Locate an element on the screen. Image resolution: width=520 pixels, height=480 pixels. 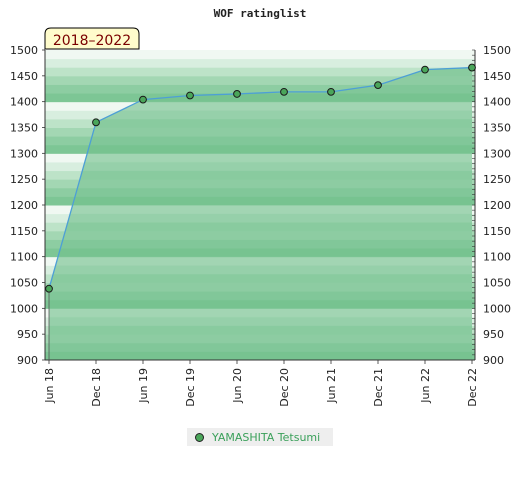
y-tick-label-right: 1450 is located at coordinates (497, 76).